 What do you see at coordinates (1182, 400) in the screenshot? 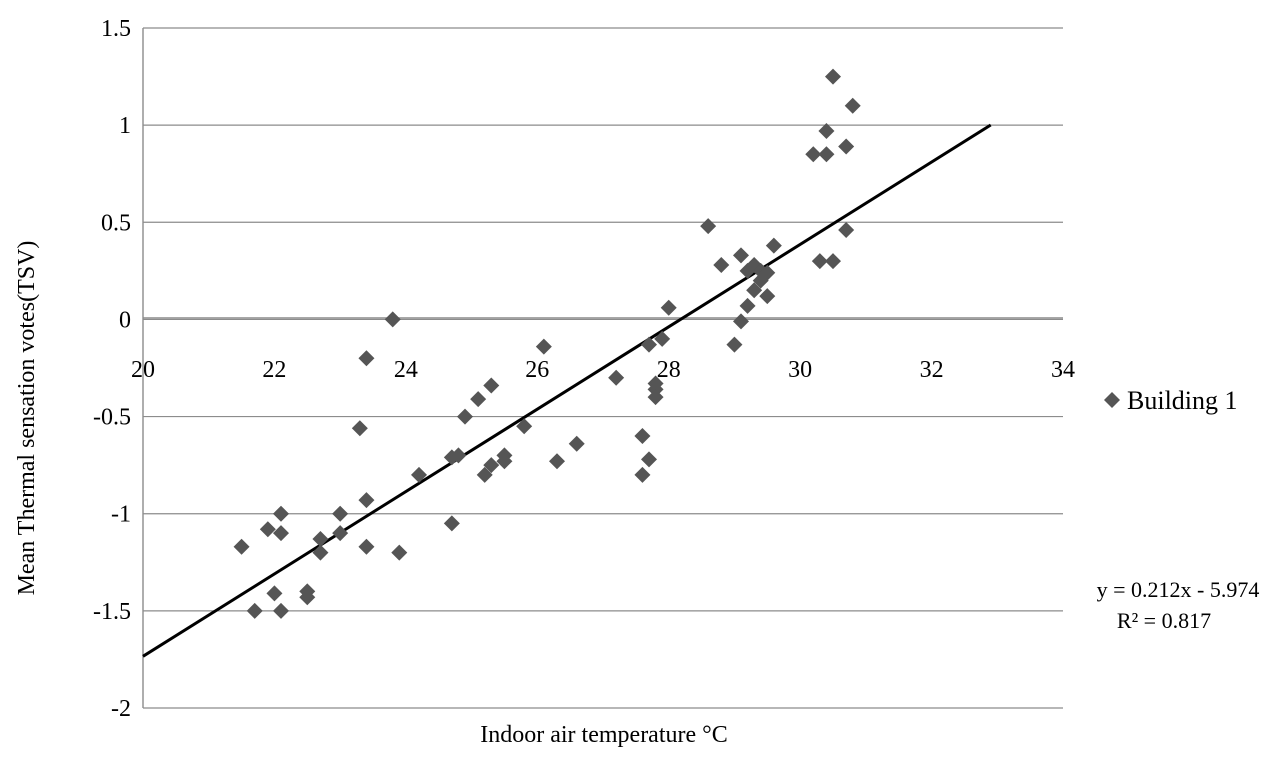
I see `legend-entry-building-1: Building 1` at bounding box center [1182, 400].